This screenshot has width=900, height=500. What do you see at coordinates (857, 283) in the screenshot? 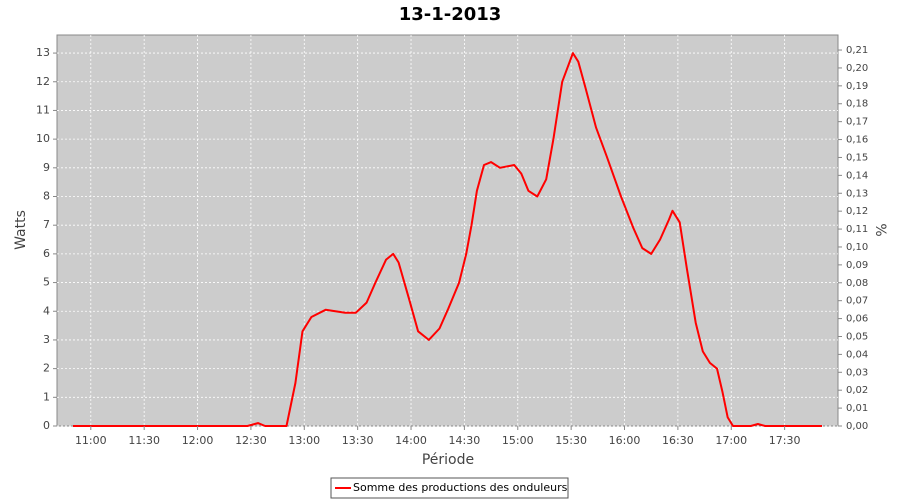
I see `y2-tick-label: 0,08` at bounding box center [857, 283].